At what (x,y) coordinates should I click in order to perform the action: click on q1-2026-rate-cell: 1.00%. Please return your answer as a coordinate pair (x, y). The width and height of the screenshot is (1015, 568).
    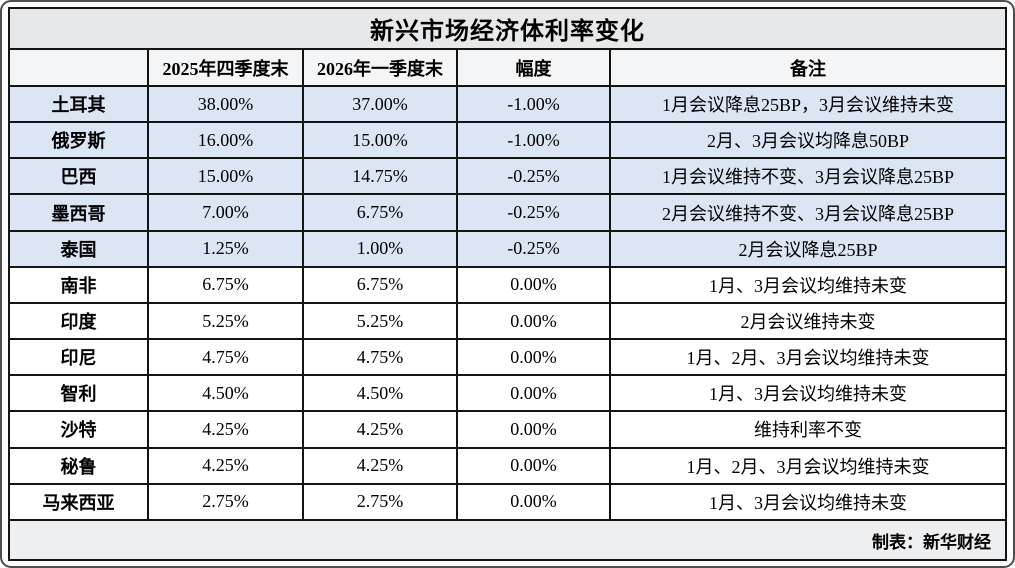
    Looking at the image, I should click on (380, 248).